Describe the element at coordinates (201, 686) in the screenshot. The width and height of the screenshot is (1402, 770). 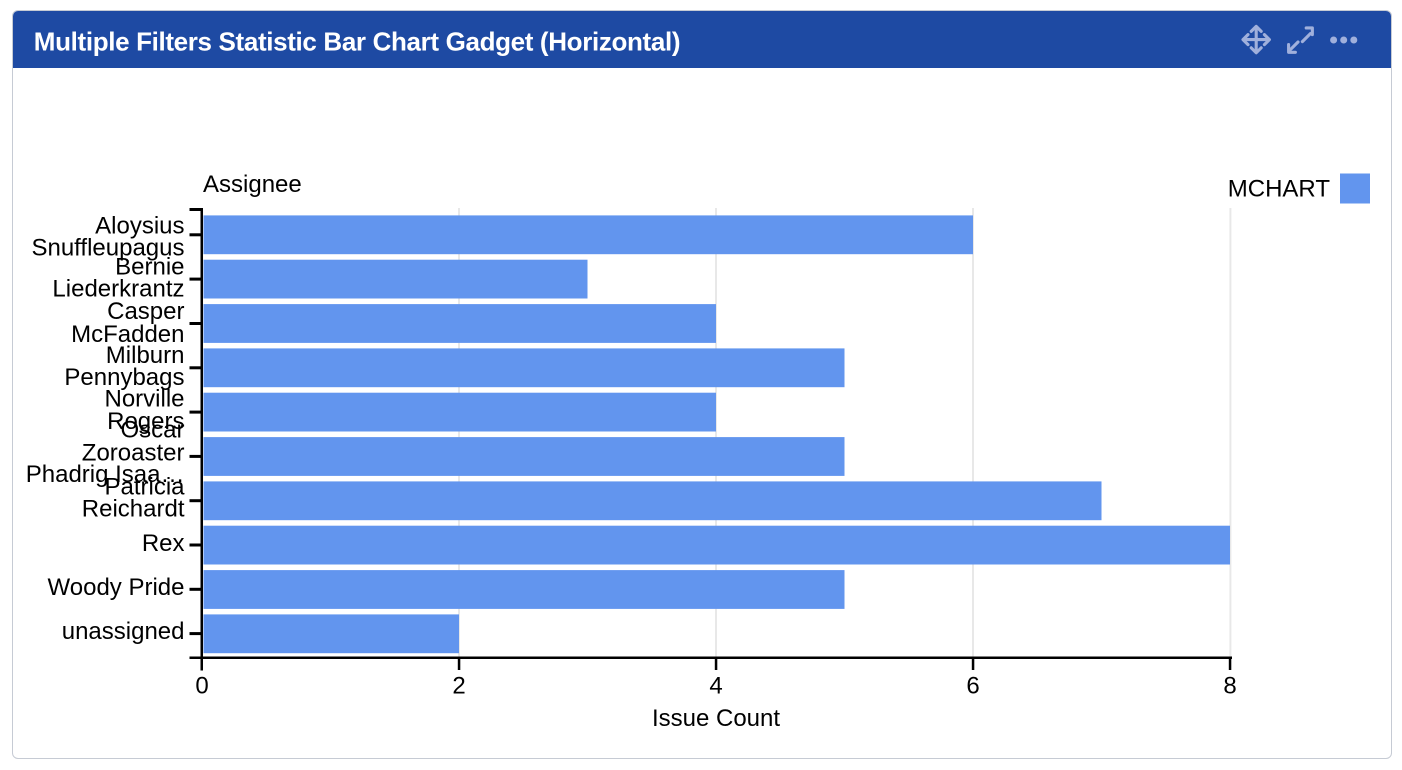
I see `svg-text: 0` at that location.